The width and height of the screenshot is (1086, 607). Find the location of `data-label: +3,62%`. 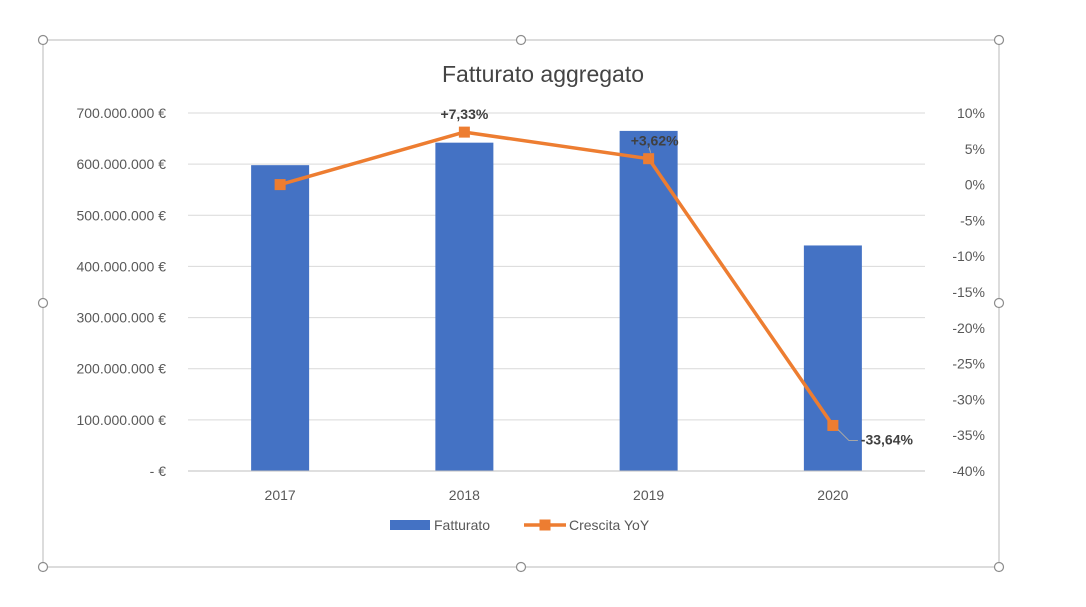

data-label: +3,62% is located at coordinates (655, 141).